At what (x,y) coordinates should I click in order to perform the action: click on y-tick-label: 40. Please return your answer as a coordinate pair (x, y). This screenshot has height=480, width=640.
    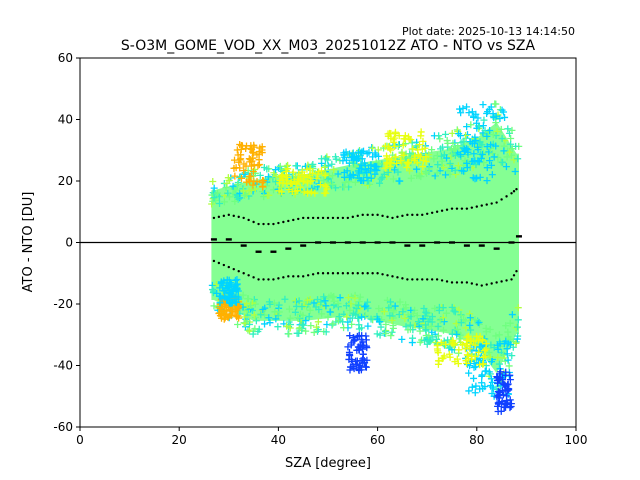
    Looking at the image, I should click on (65, 120).